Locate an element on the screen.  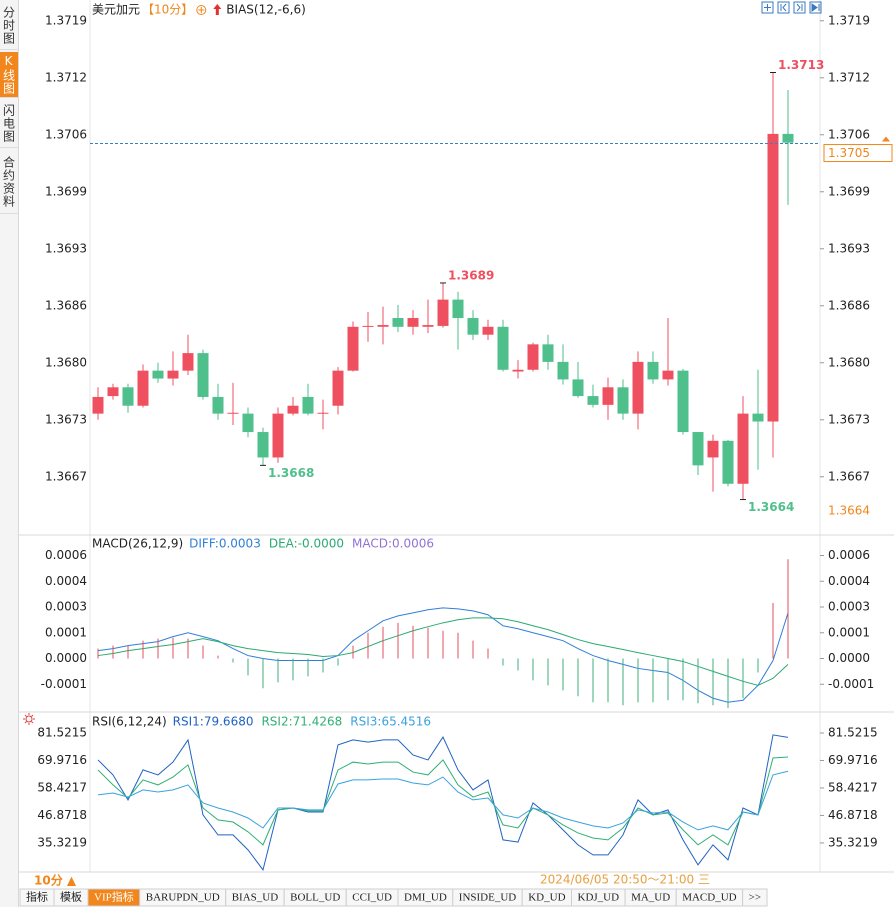
tab: >> is located at coordinates (755, 897).